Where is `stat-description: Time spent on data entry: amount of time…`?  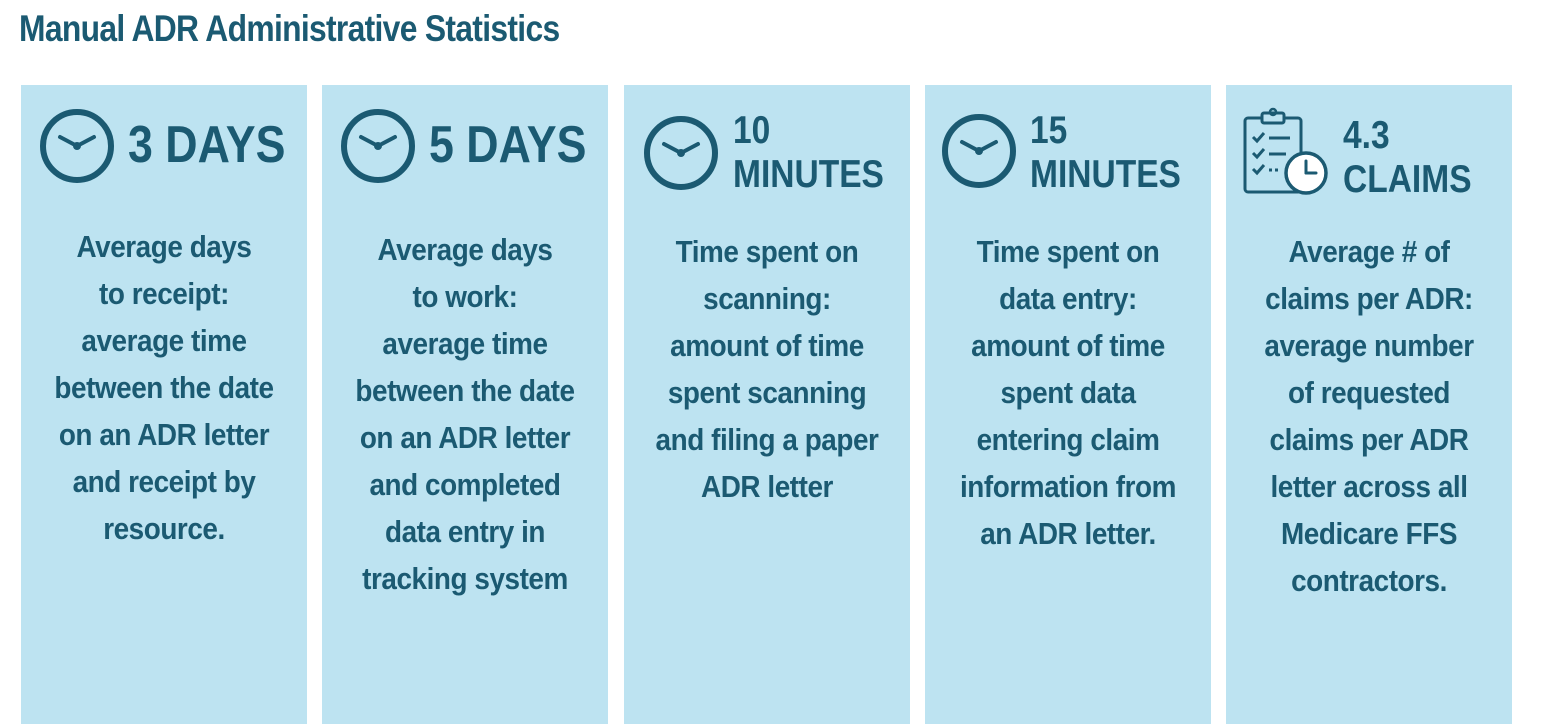
stat-description: Time spent on data entry: amount of time… is located at coordinates (1068, 392).